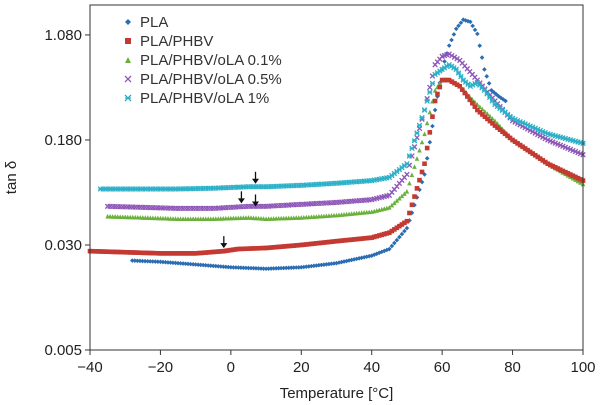  What do you see at coordinates (241, 197) in the screenshot?
I see `annotation-arrow` at bounding box center [241, 197].